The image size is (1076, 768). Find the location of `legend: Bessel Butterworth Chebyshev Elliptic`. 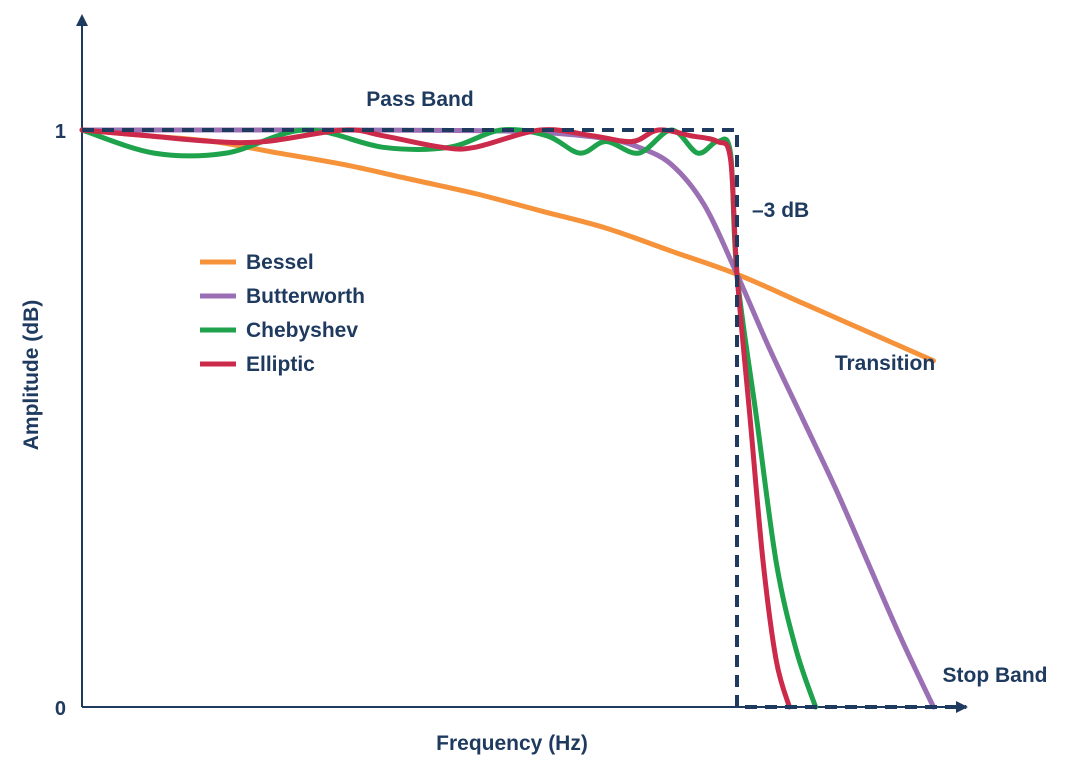

legend: Bessel Butterworth Chebyshev Elliptic is located at coordinates (282, 313).